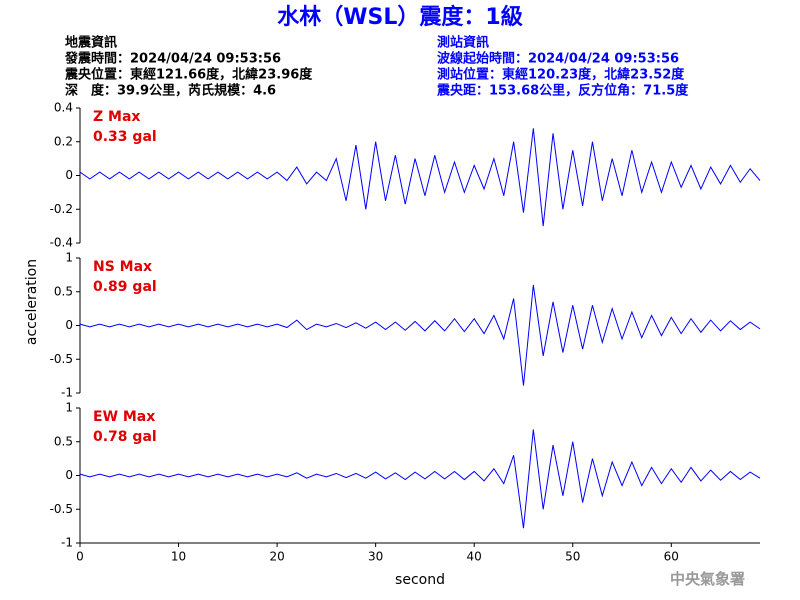 This screenshot has width=800, height=600. What do you see at coordinates (172, 59) in the screenshot?
I see `info-left: 發震時間：2024/04/24 09:53:56` at bounding box center [172, 59].